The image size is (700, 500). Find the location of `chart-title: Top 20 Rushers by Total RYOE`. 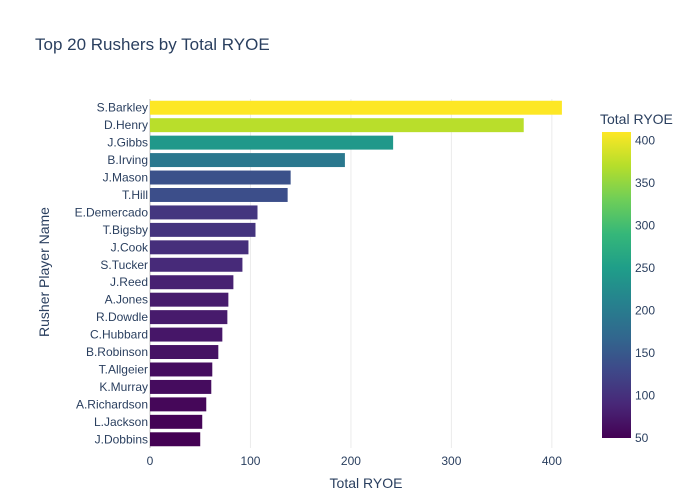

chart-title: Top 20 Rushers by Total RYOE is located at coordinates (152, 44).